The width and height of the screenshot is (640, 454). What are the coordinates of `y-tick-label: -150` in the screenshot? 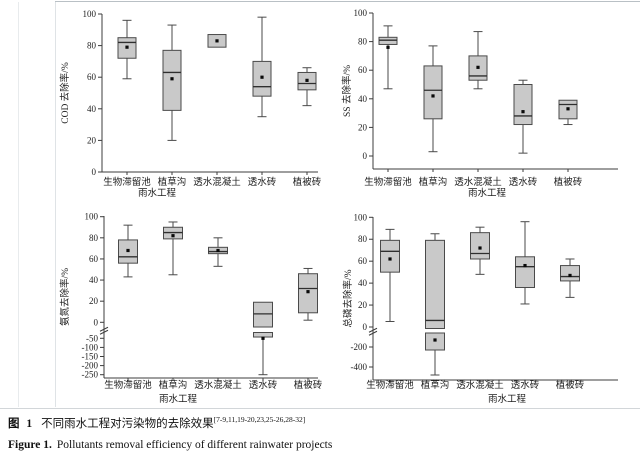 It's located at (90, 357).